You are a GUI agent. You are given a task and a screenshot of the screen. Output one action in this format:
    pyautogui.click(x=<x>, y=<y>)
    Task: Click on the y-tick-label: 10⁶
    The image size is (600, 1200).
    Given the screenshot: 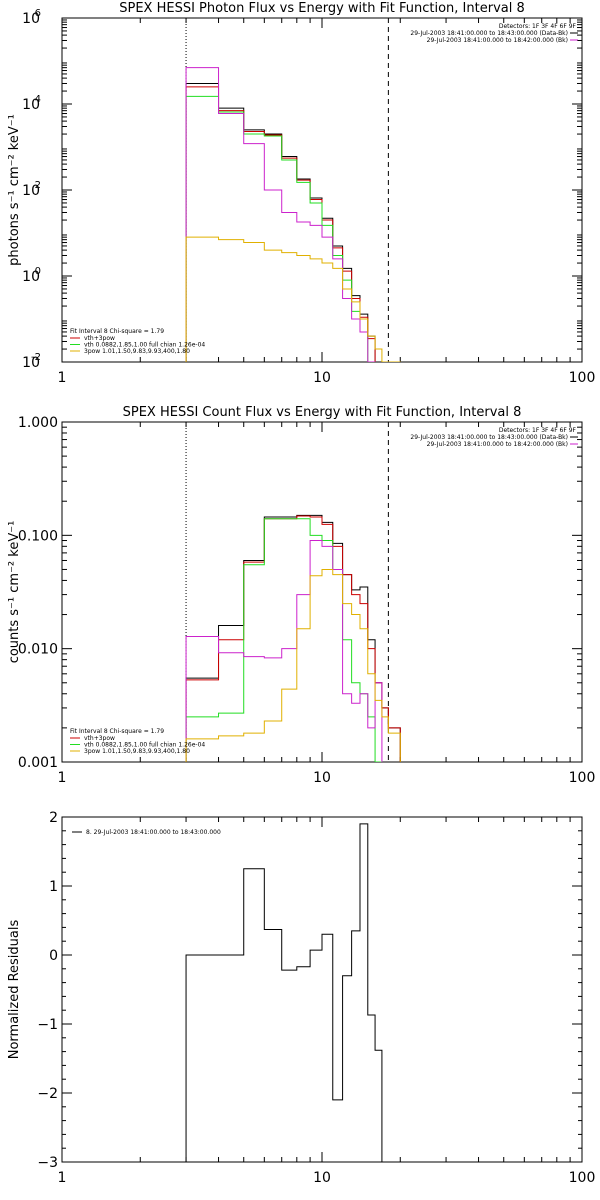 What is the action you would take?
    pyautogui.click(x=31, y=17)
    